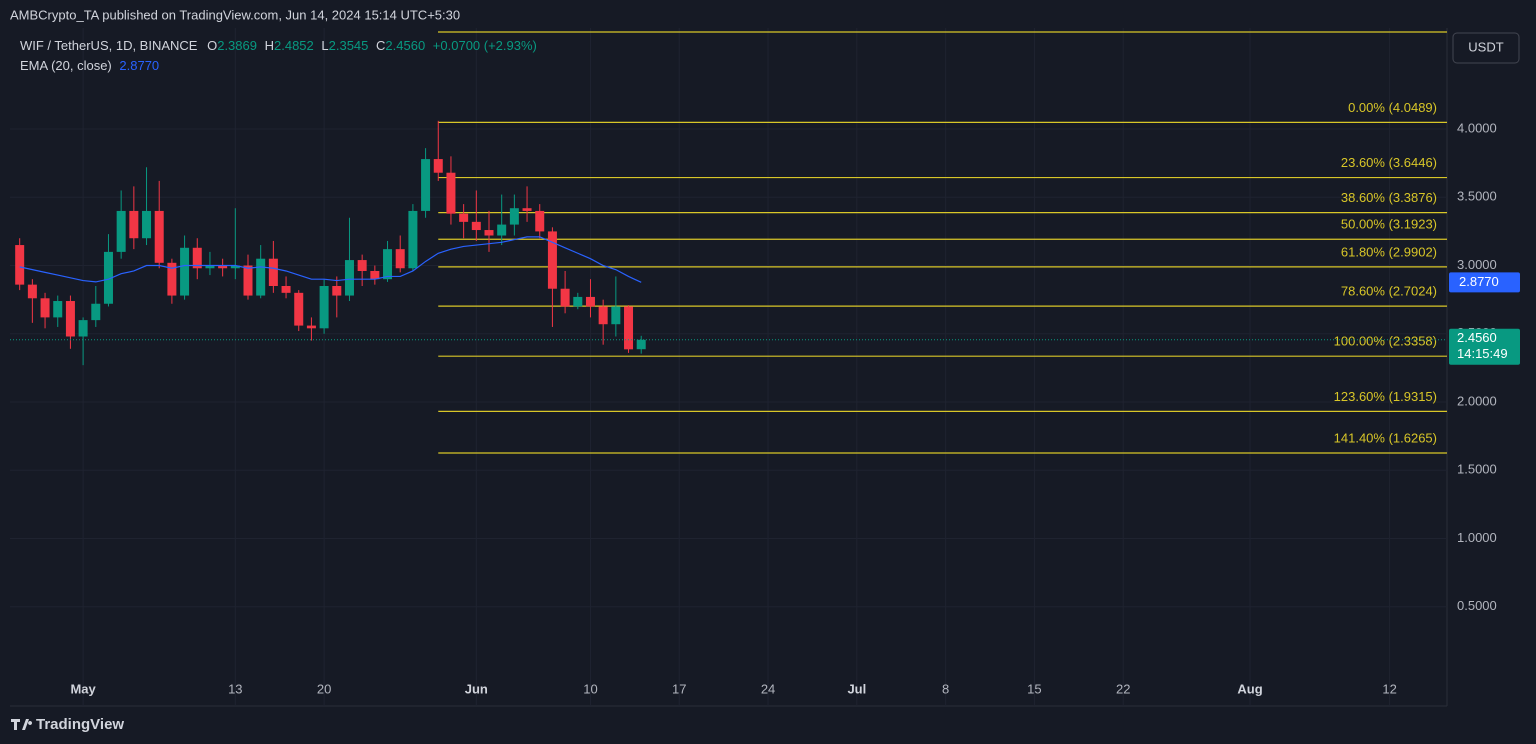  I want to click on ema-price-tag, so click(1484, 282).